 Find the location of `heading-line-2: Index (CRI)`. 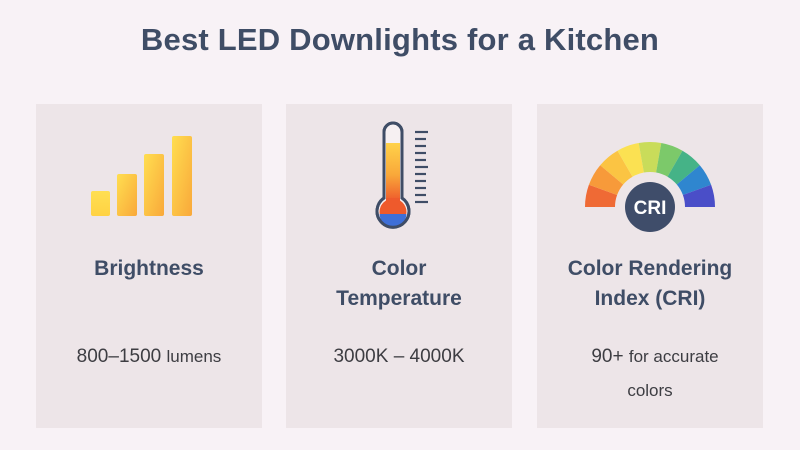

heading-line-2: Index (CRI) is located at coordinates (650, 298).